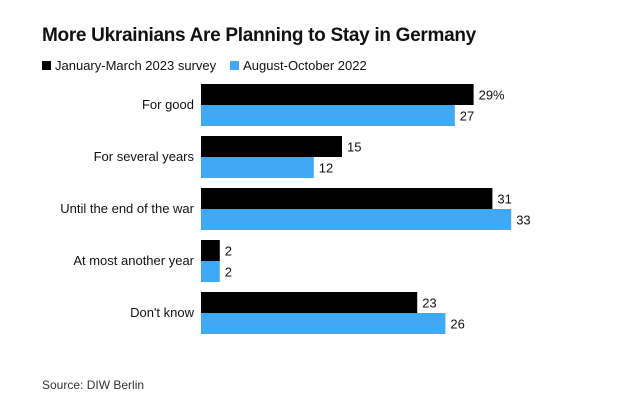 Image resolution: width=620 pixels, height=413 pixels. What do you see at coordinates (523, 220) in the screenshot?
I see `data-label-series-2: 33` at bounding box center [523, 220].